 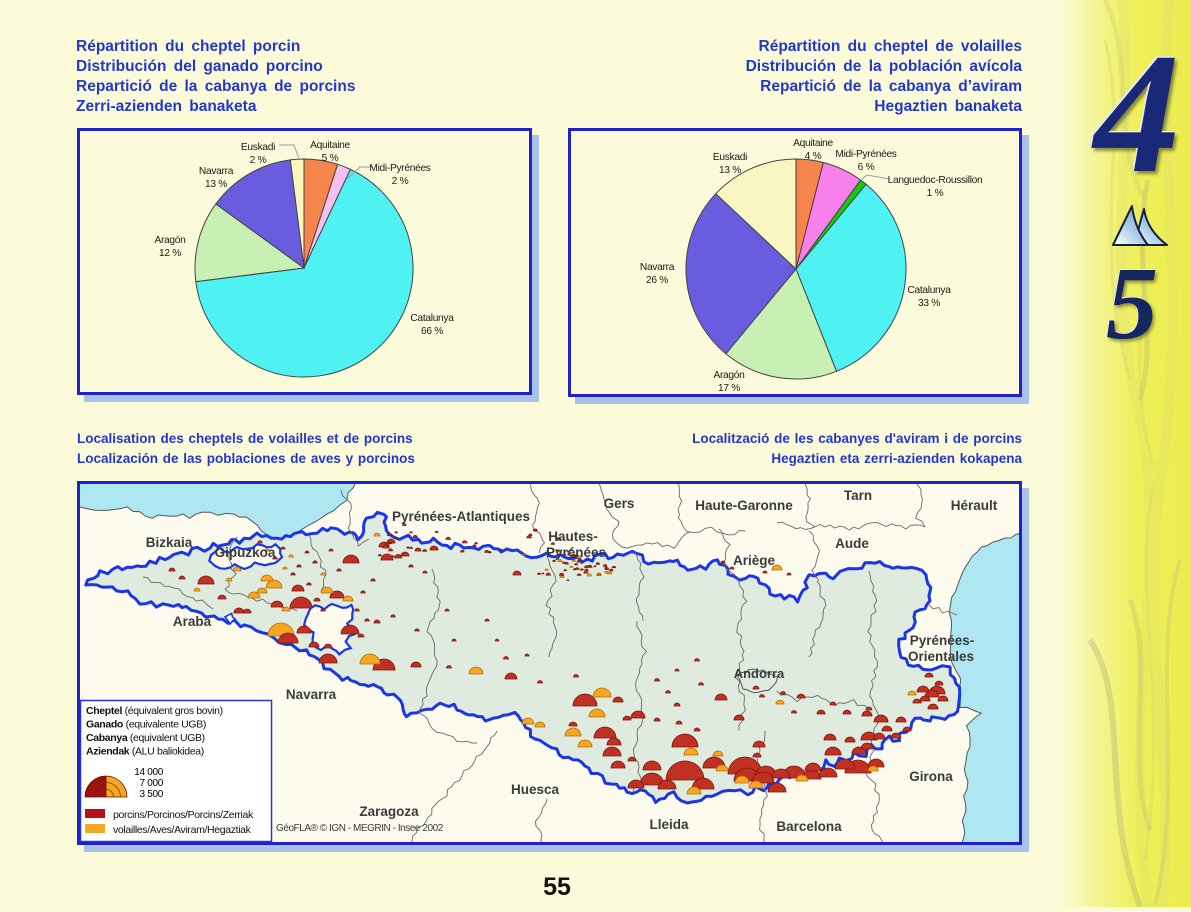 What do you see at coordinates (151, 794) in the screenshot?
I see `svg-text: 3 500` at bounding box center [151, 794].